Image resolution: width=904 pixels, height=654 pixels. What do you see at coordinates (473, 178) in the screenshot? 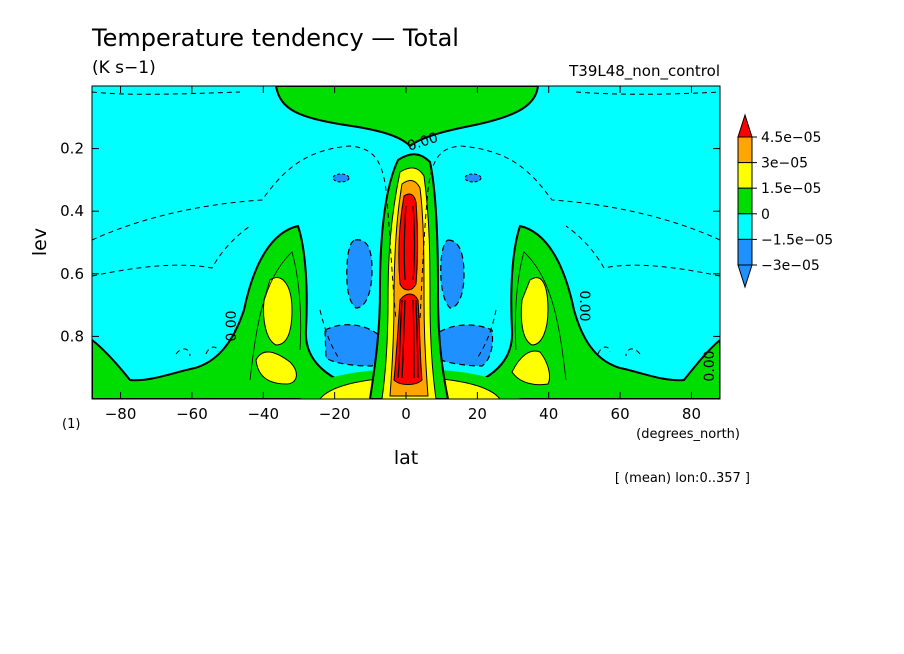
I see `nh-eddy` at bounding box center [473, 178].